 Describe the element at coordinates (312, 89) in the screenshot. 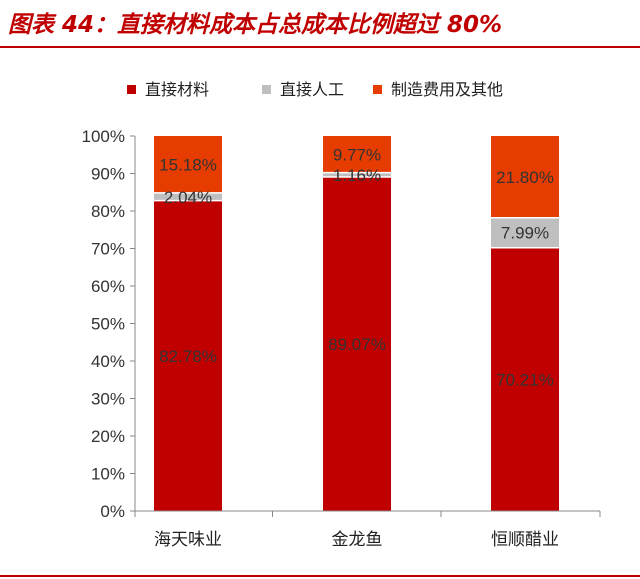

I see `legend-label-direct-labor: 直接人工` at that location.